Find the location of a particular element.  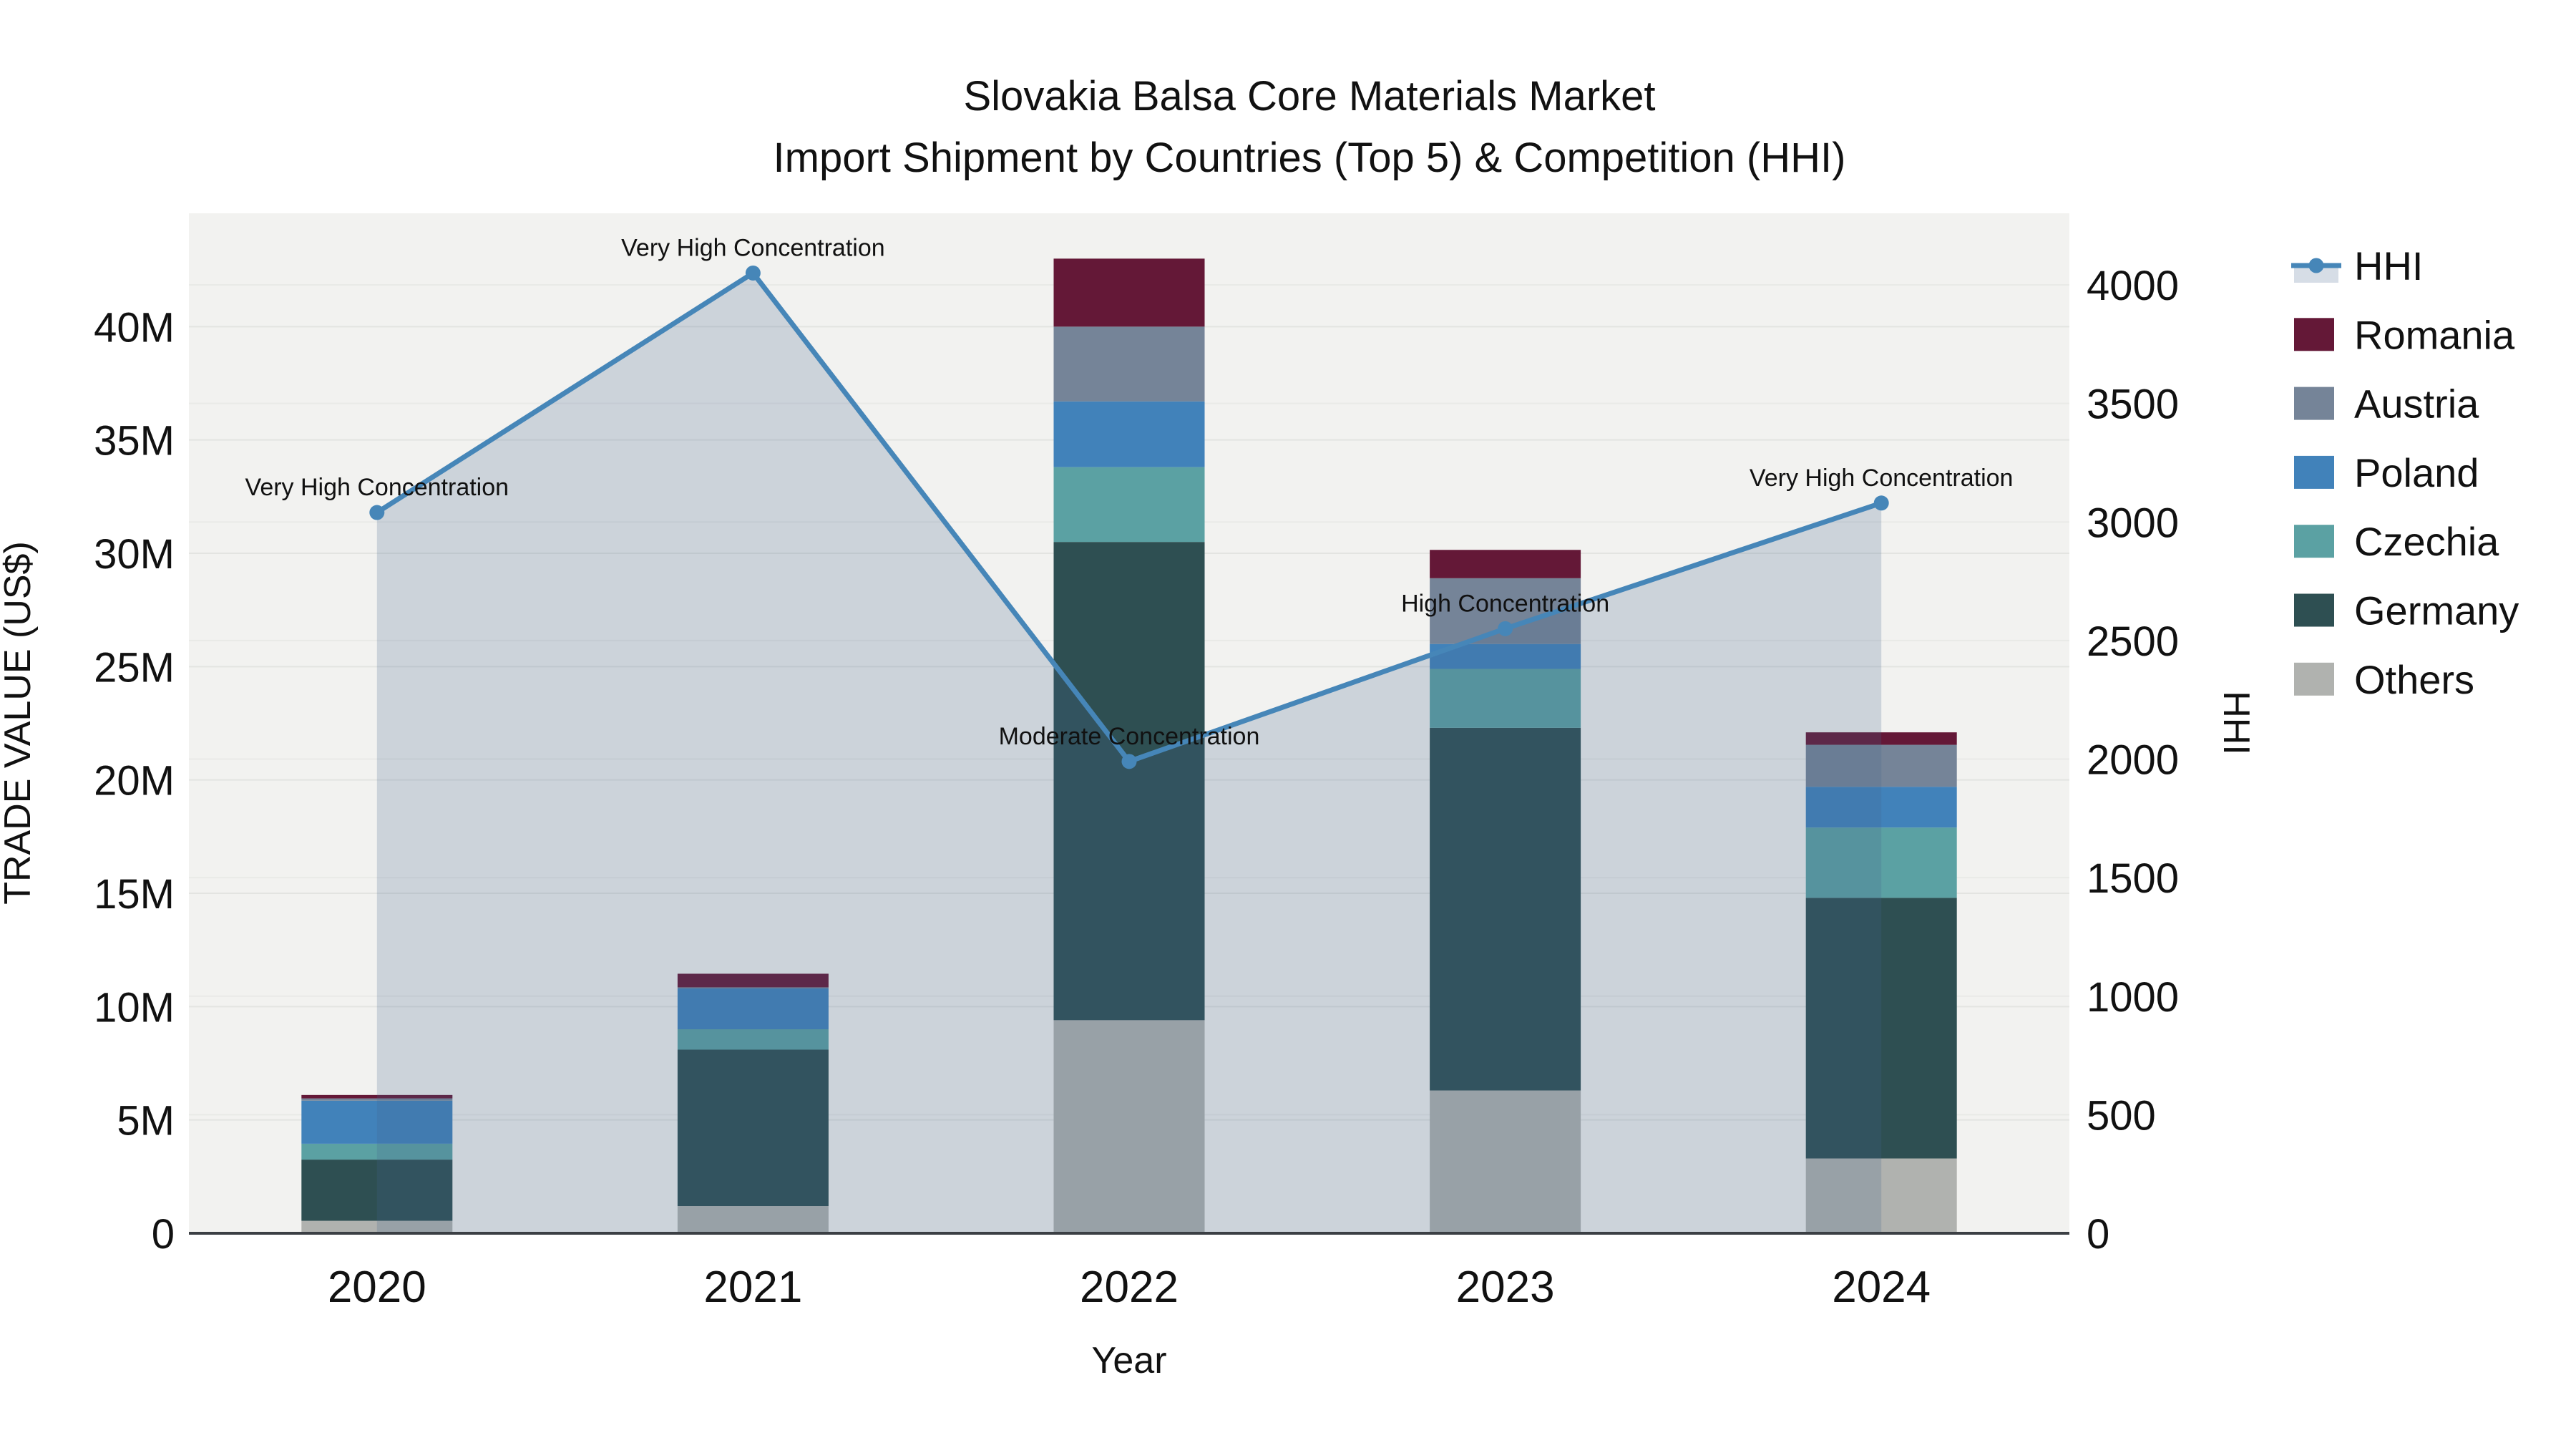

legend-label-romania: Romania is located at coordinates (2434, 334).